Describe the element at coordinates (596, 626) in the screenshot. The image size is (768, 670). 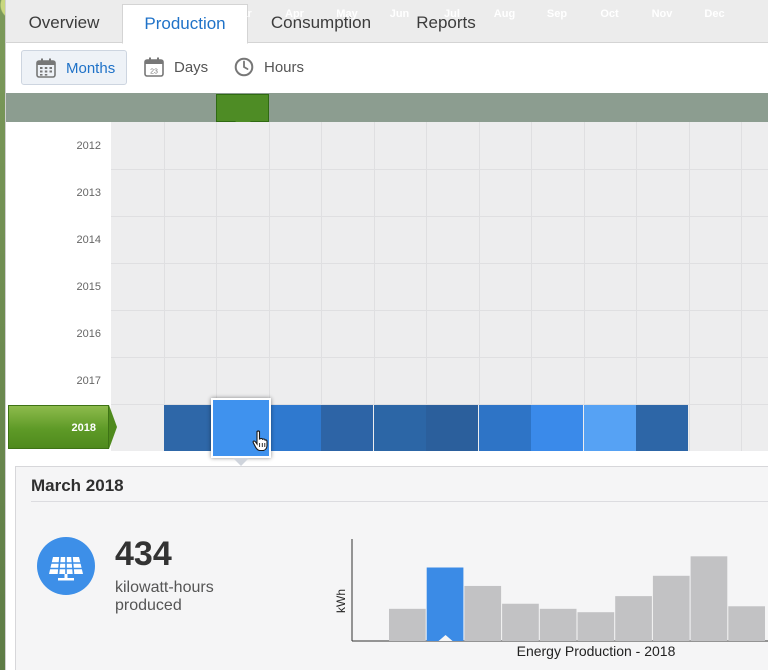
I see `chart-bar-jul` at that location.